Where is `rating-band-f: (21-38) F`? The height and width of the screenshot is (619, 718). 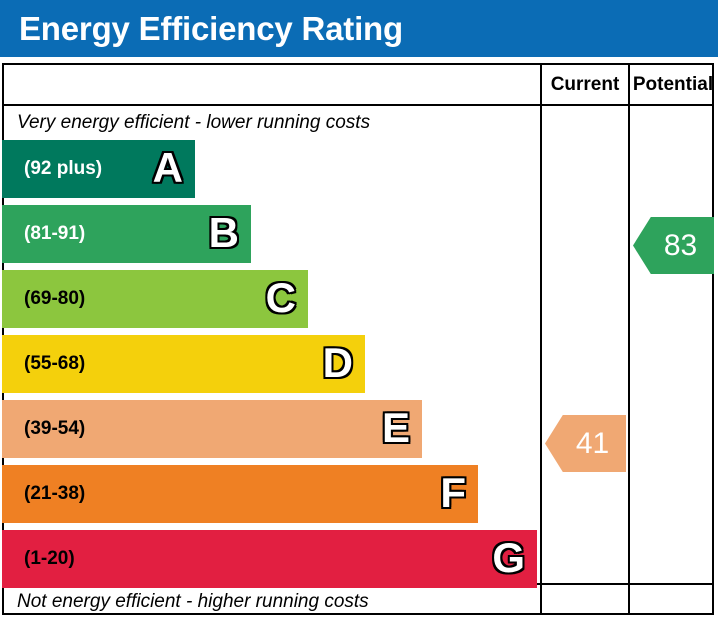 rating-band-f: (21-38) F is located at coordinates (240, 494).